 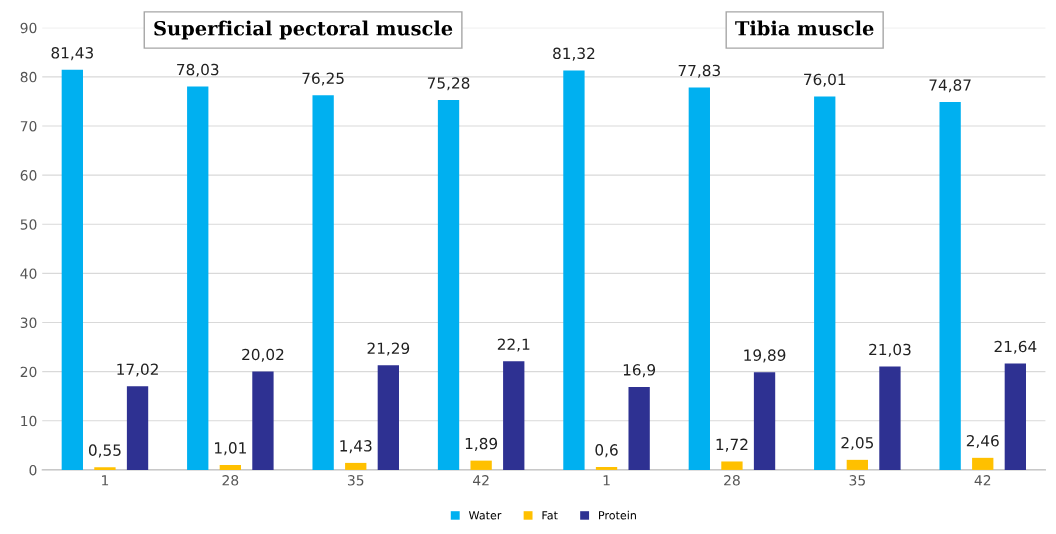 What do you see at coordinates (513, 345) in the screenshot?
I see `data-label: 22,1` at bounding box center [513, 345].